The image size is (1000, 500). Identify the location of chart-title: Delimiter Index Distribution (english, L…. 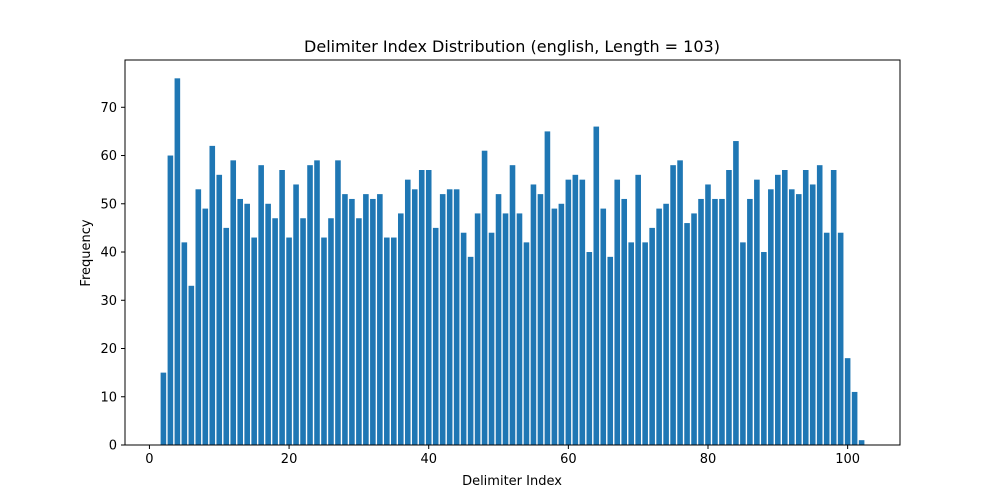
(512, 46).